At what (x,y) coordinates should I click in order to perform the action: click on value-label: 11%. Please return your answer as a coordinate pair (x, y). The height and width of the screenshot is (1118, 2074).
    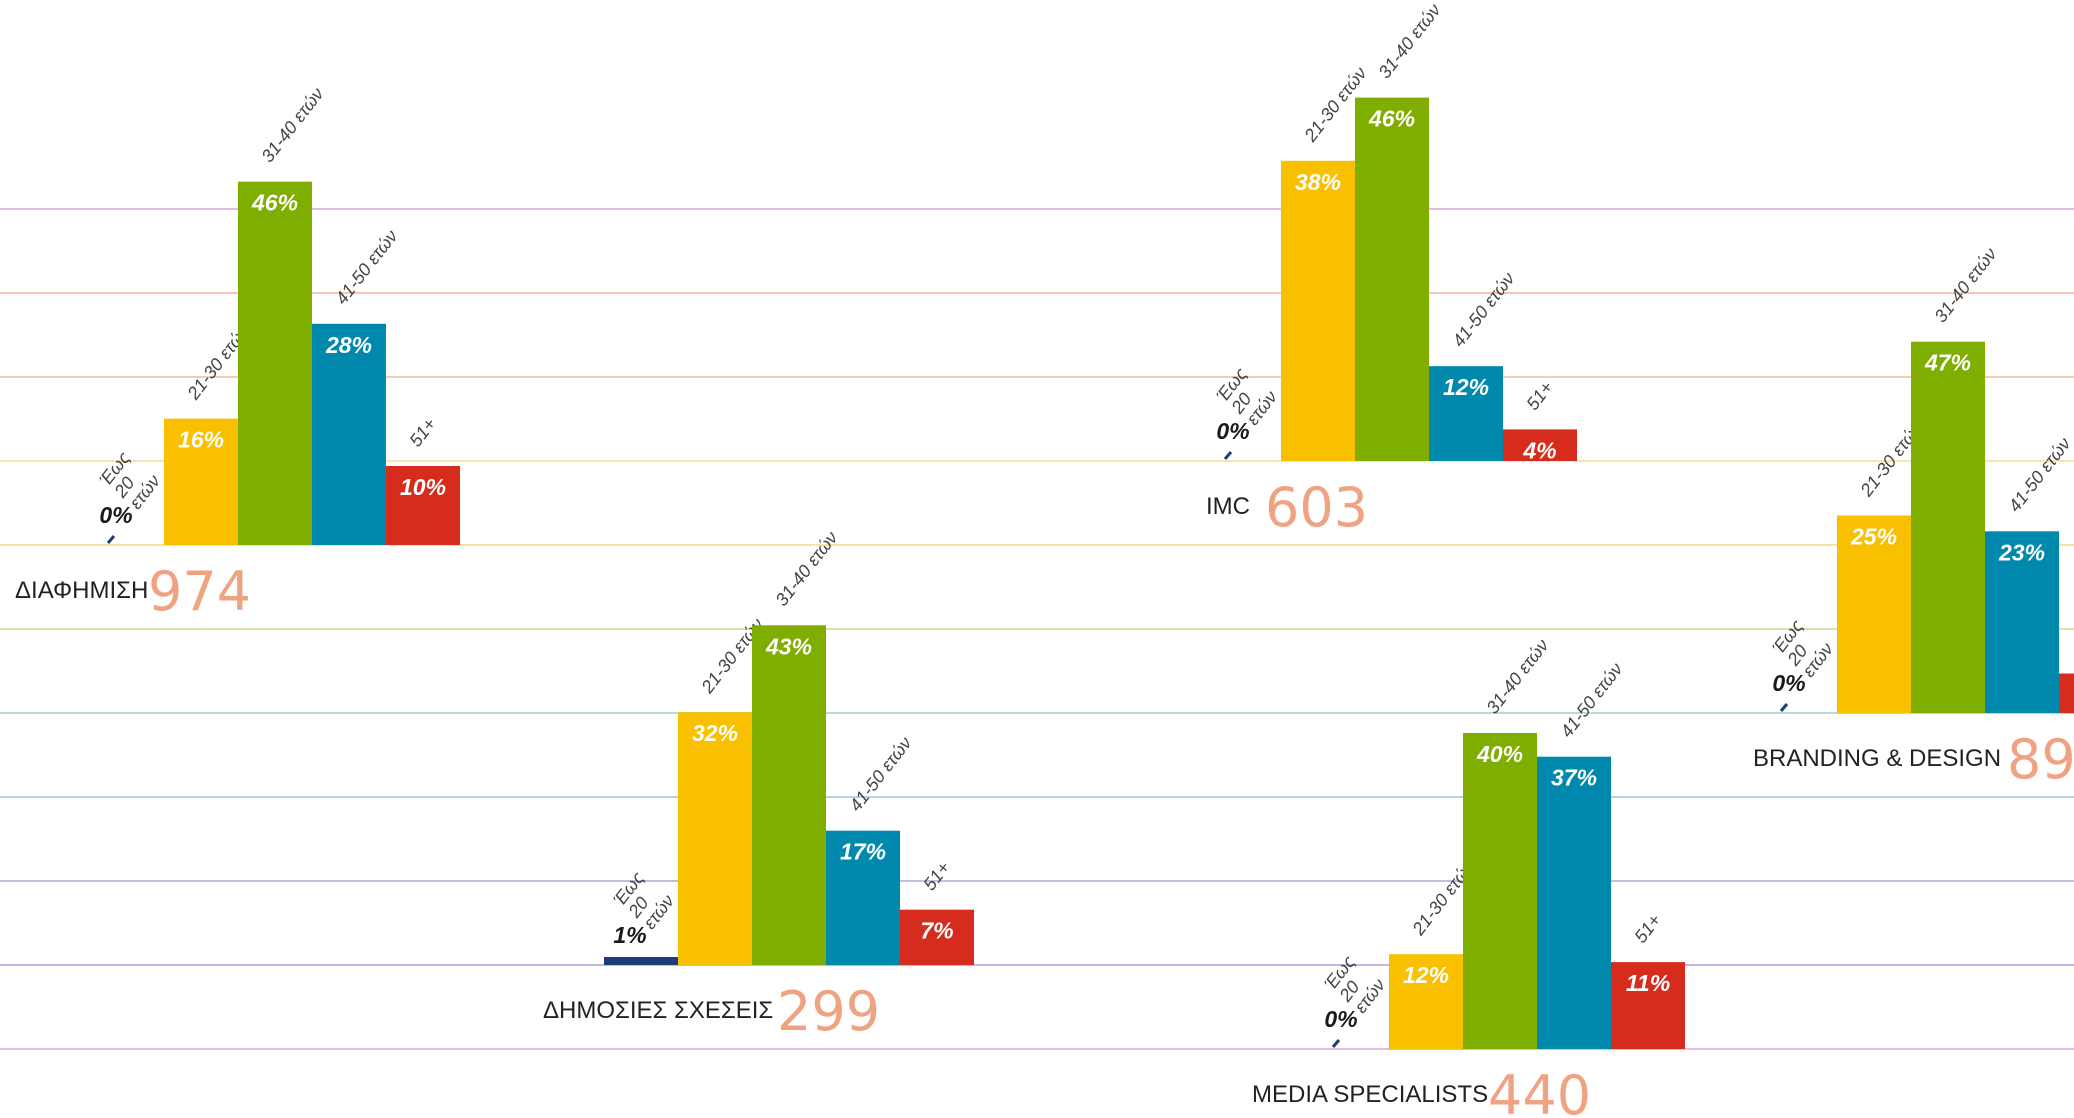
    Looking at the image, I should click on (1648, 983).